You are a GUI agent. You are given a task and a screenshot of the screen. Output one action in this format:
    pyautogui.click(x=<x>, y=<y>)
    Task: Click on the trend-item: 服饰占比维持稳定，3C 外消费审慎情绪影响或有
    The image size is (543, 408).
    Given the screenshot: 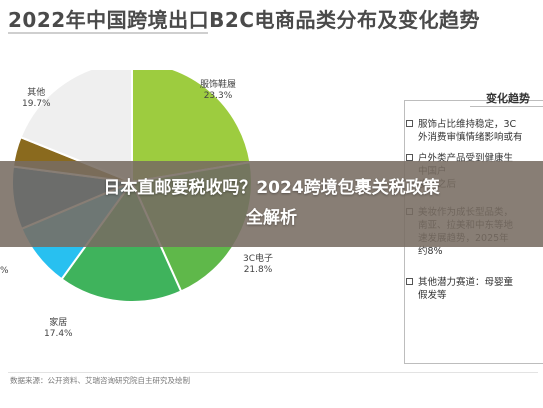 What is the action you would take?
    pyautogui.click(x=474, y=131)
    